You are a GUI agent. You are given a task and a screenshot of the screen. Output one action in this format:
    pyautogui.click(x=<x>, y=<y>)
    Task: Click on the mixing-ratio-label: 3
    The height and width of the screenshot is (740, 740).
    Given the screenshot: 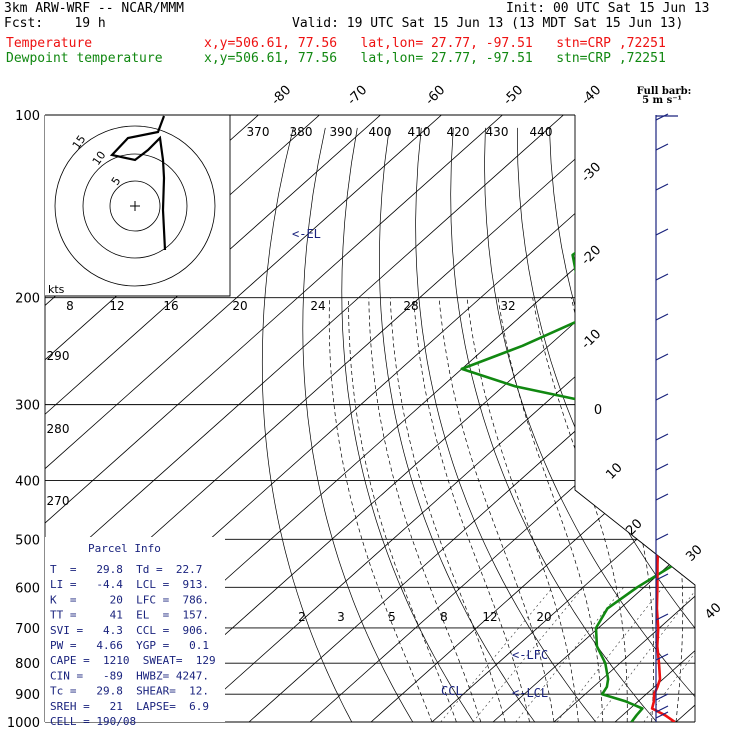 What is the action you would take?
    pyautogui.click(x=341, y=617)
    